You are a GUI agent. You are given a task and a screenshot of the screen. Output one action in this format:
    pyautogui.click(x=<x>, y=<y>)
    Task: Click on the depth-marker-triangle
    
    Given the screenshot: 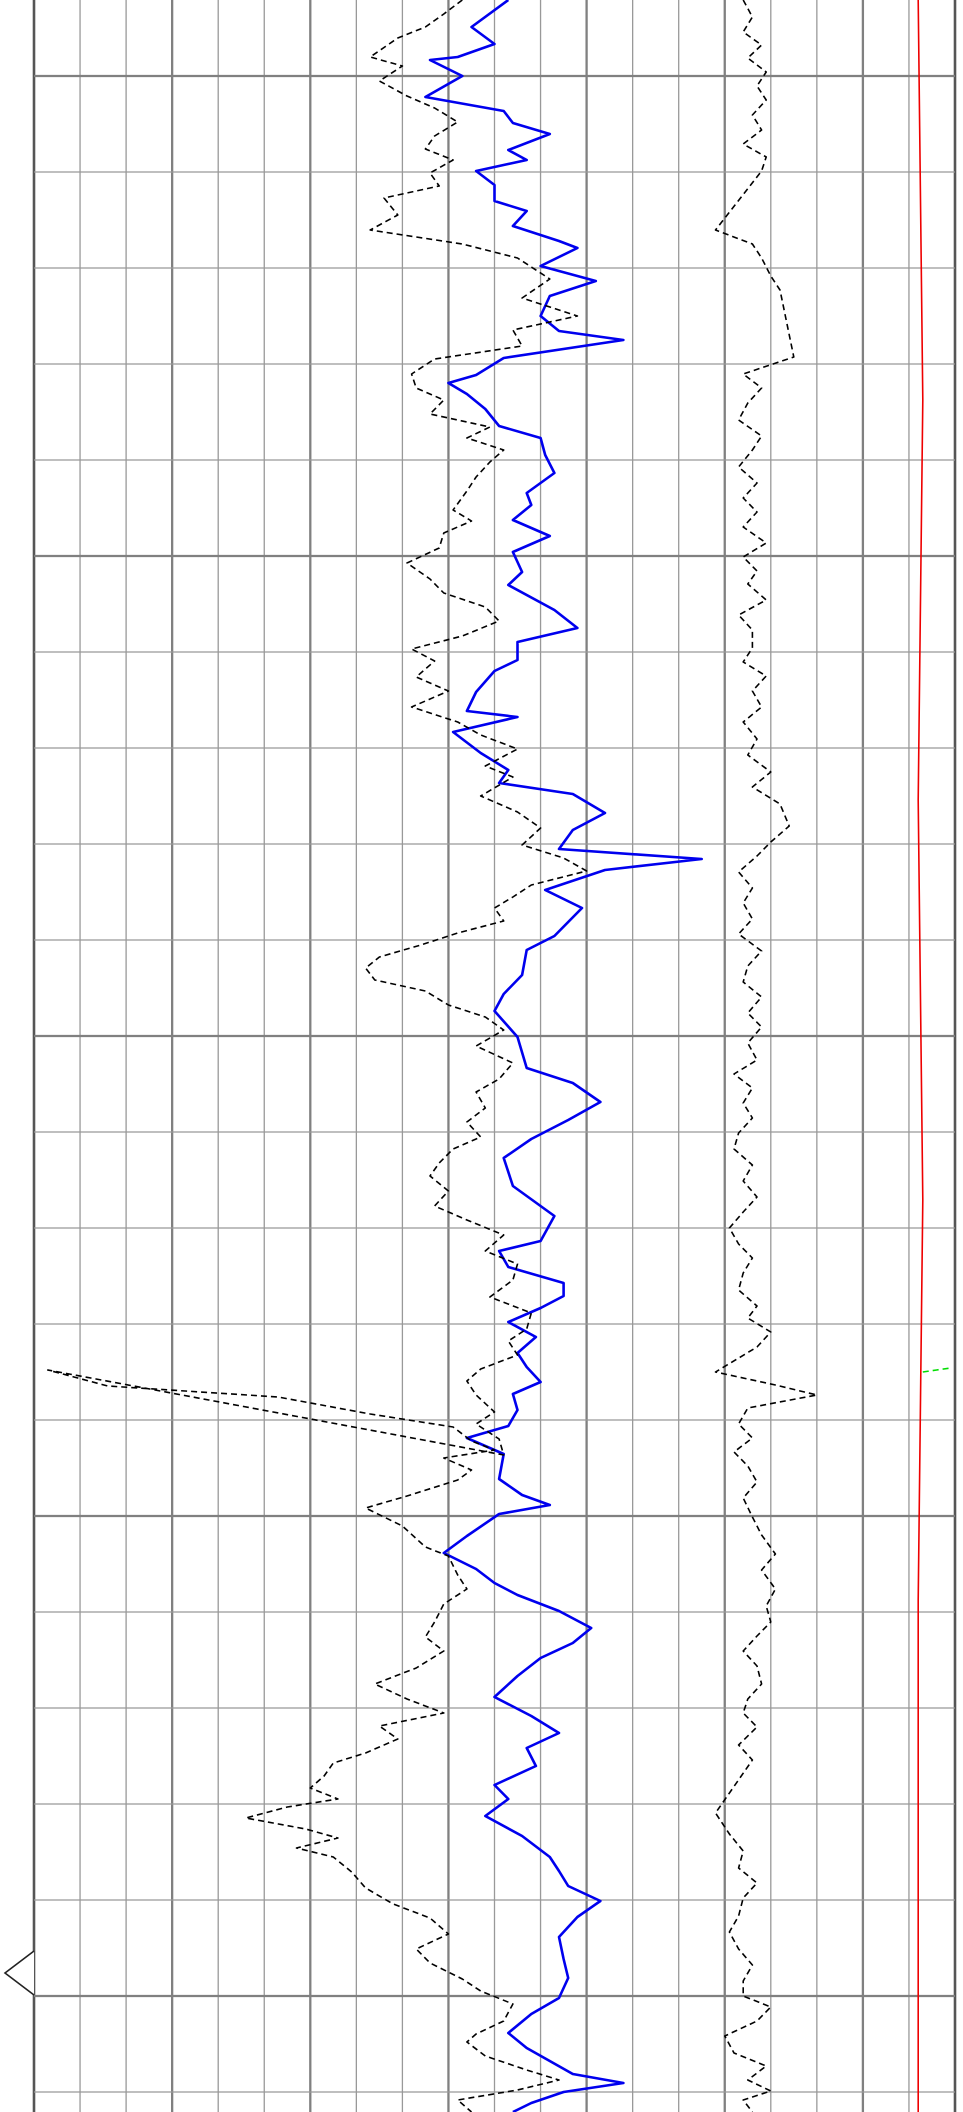 What is the action you would take?
    pyautogui.click(x=19, y=1973)
    